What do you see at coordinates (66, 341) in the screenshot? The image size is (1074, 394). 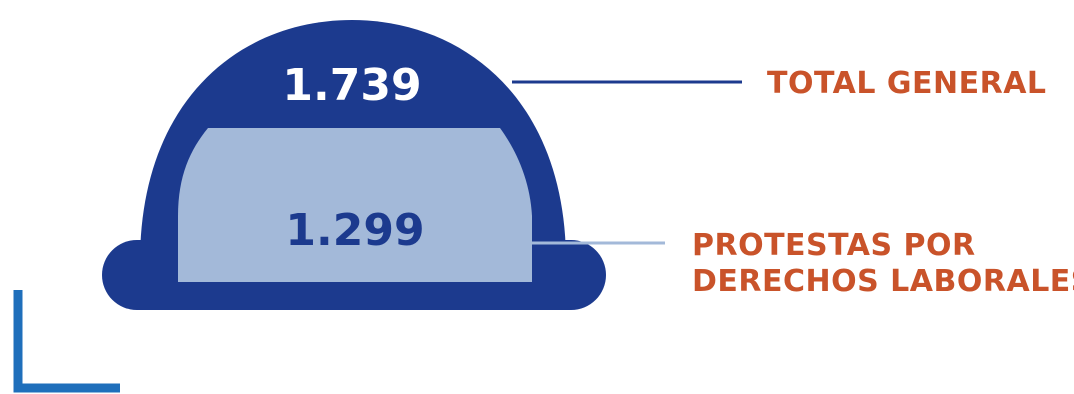 I see `corner-bracket` at bounding box center [66, 341].